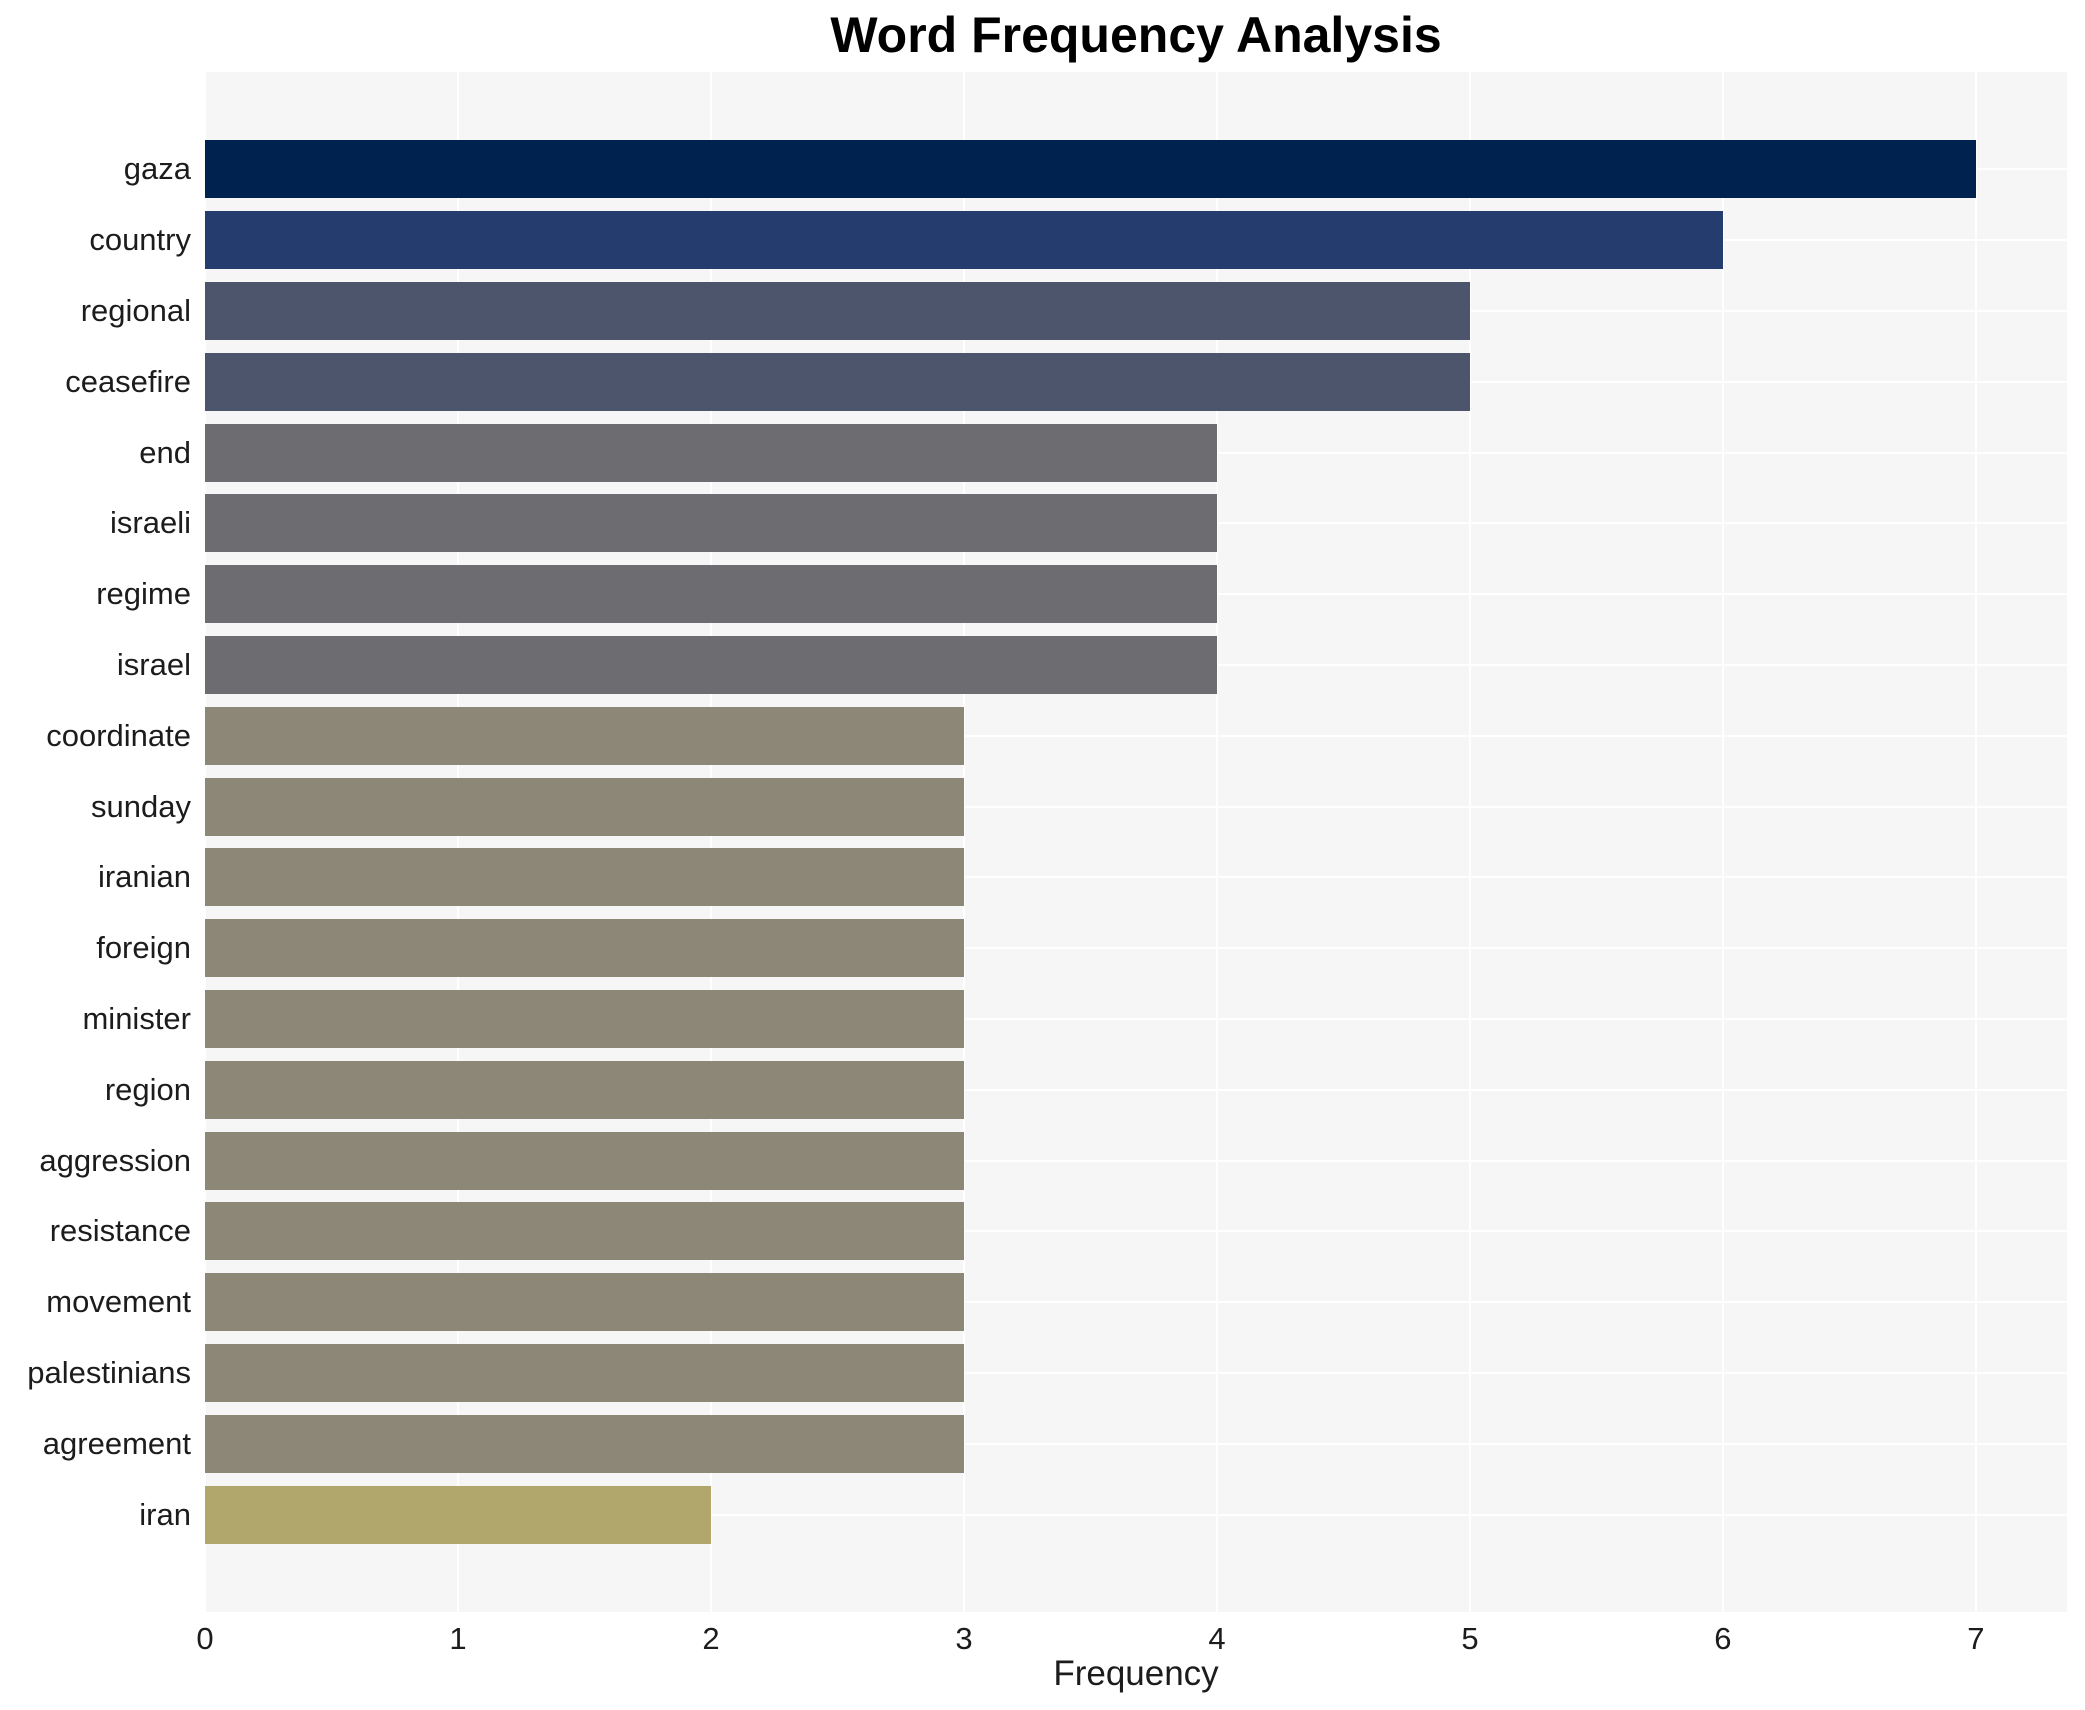 The height and width of the screenshot is (1710, 2085). I want to click on bar-ceasefire, so click(837, 381).